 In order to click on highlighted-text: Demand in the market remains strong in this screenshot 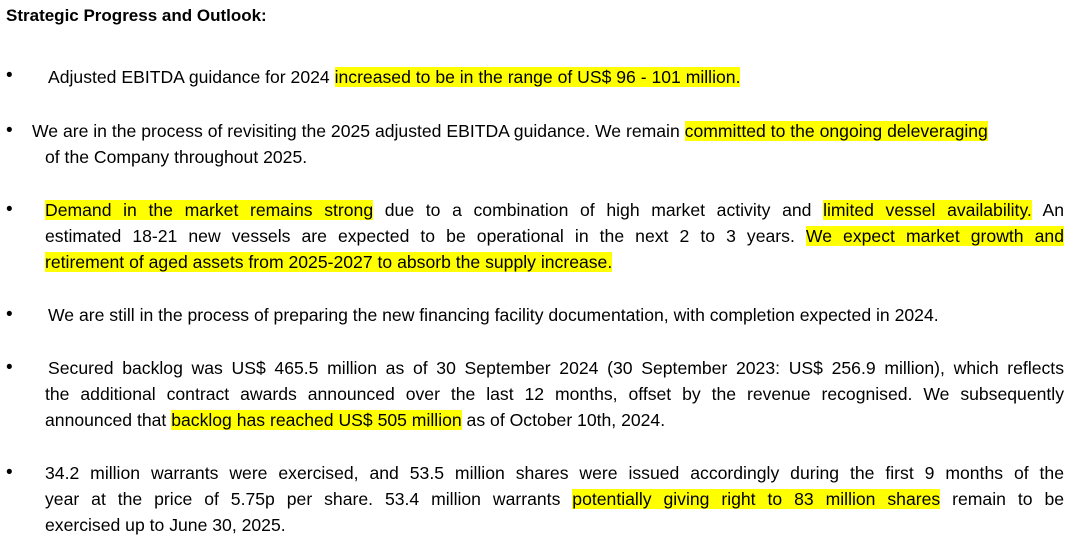, I will do `click(209, 210)`.